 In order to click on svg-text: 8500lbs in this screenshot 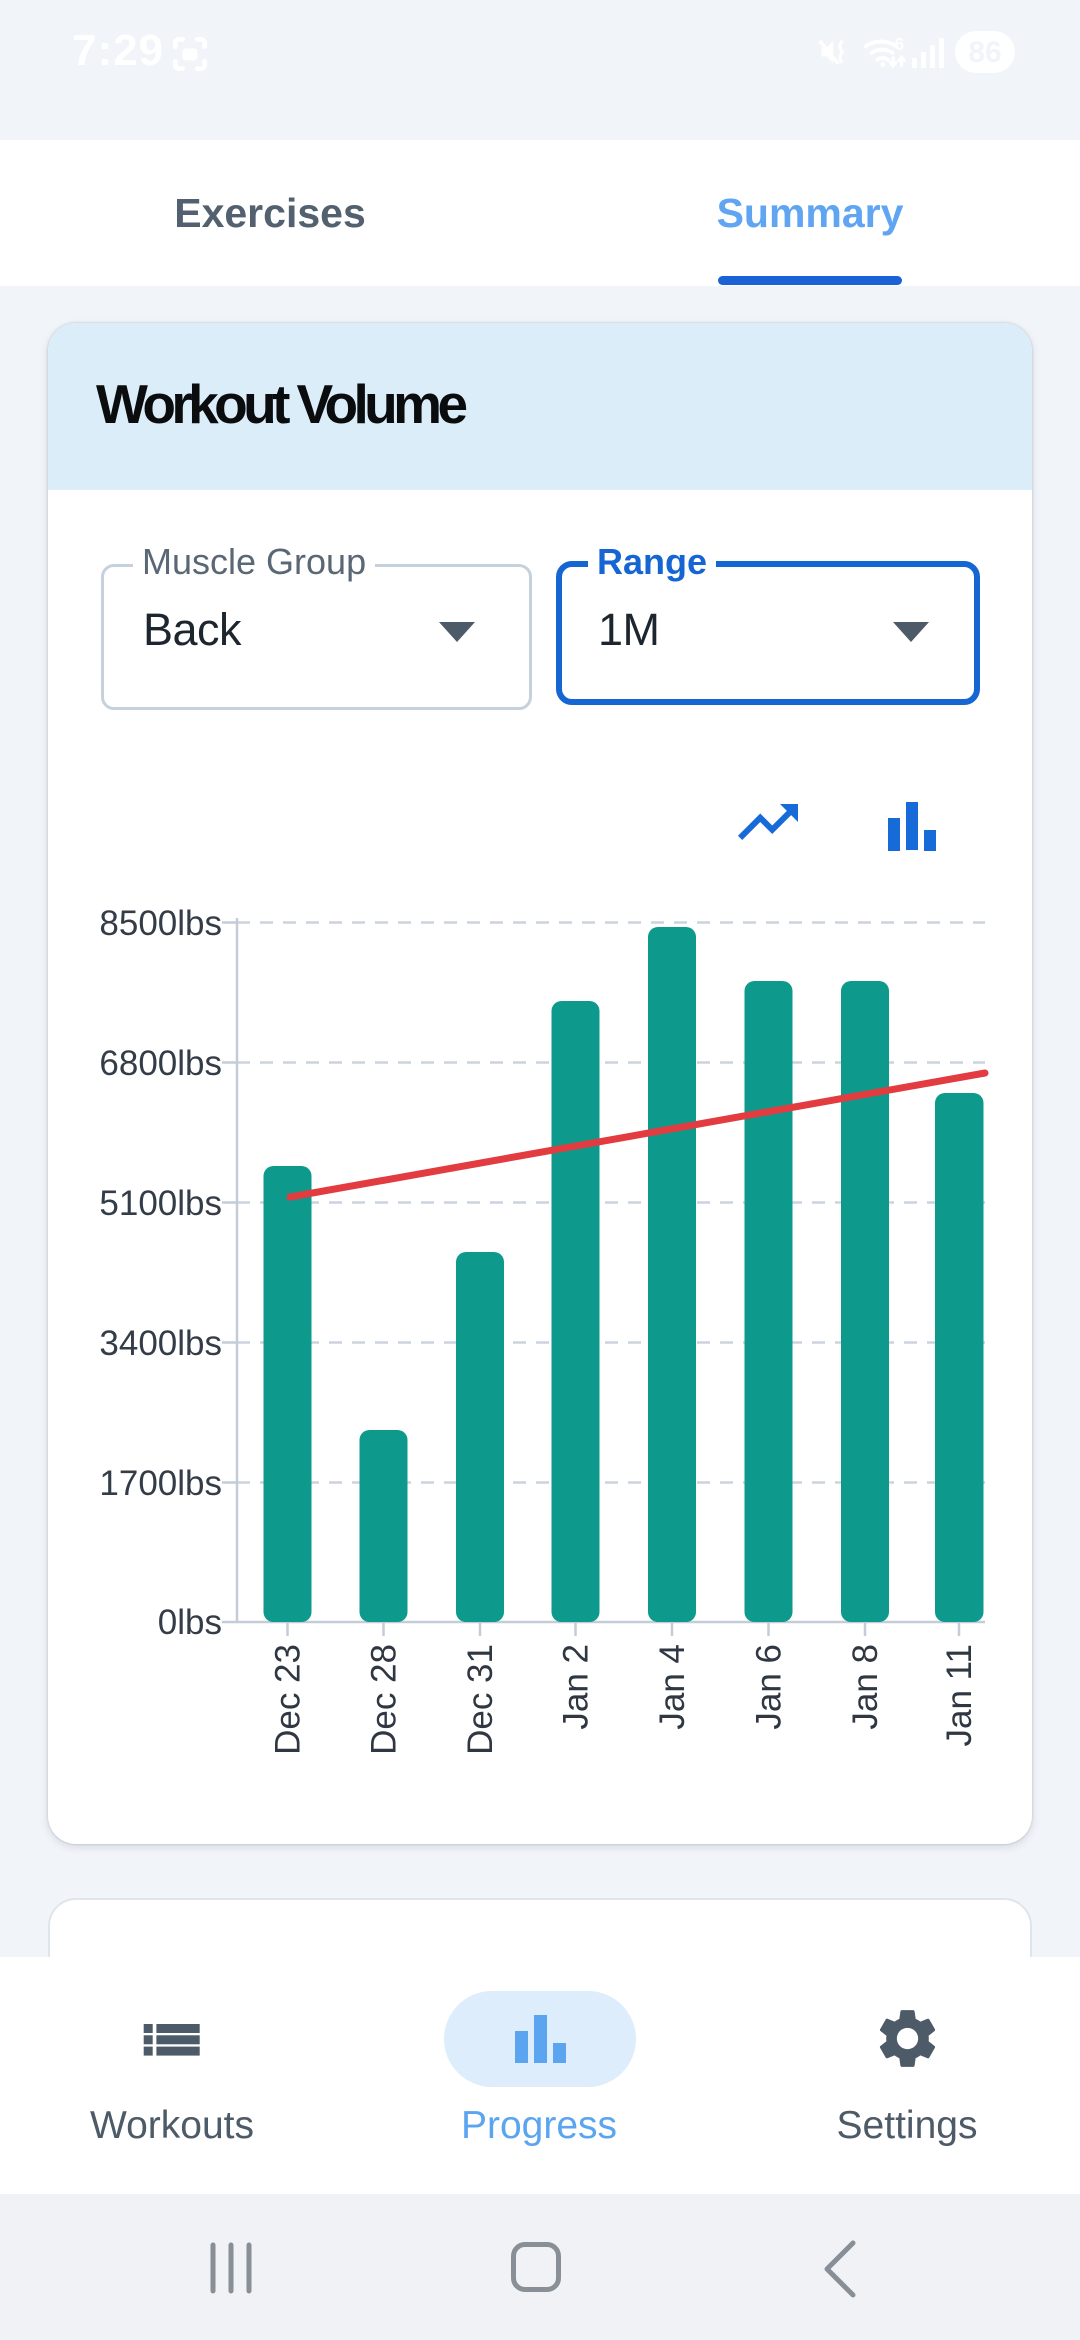, I will do `click(160, 923)`.